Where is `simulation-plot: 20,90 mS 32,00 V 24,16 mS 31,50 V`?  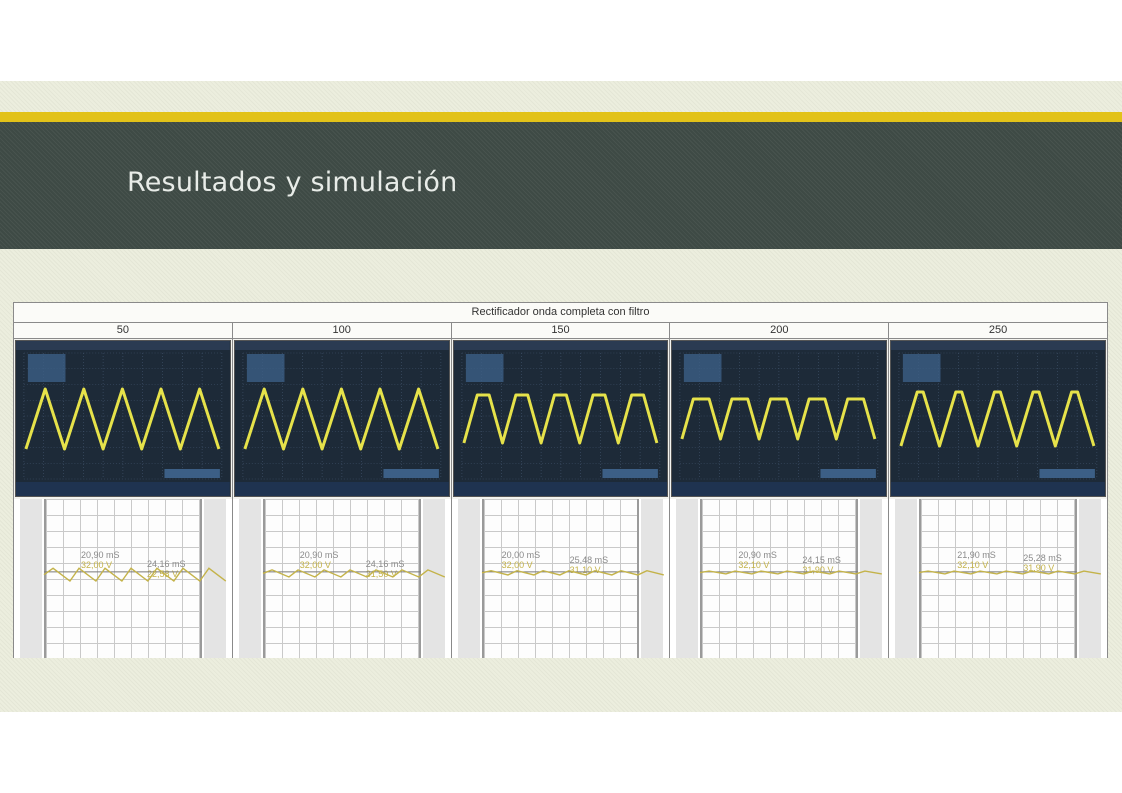 simulation-plot: 20,90 mS 32,00 V 24,16 mS 31,50 V is located at coordinates (341, 578).